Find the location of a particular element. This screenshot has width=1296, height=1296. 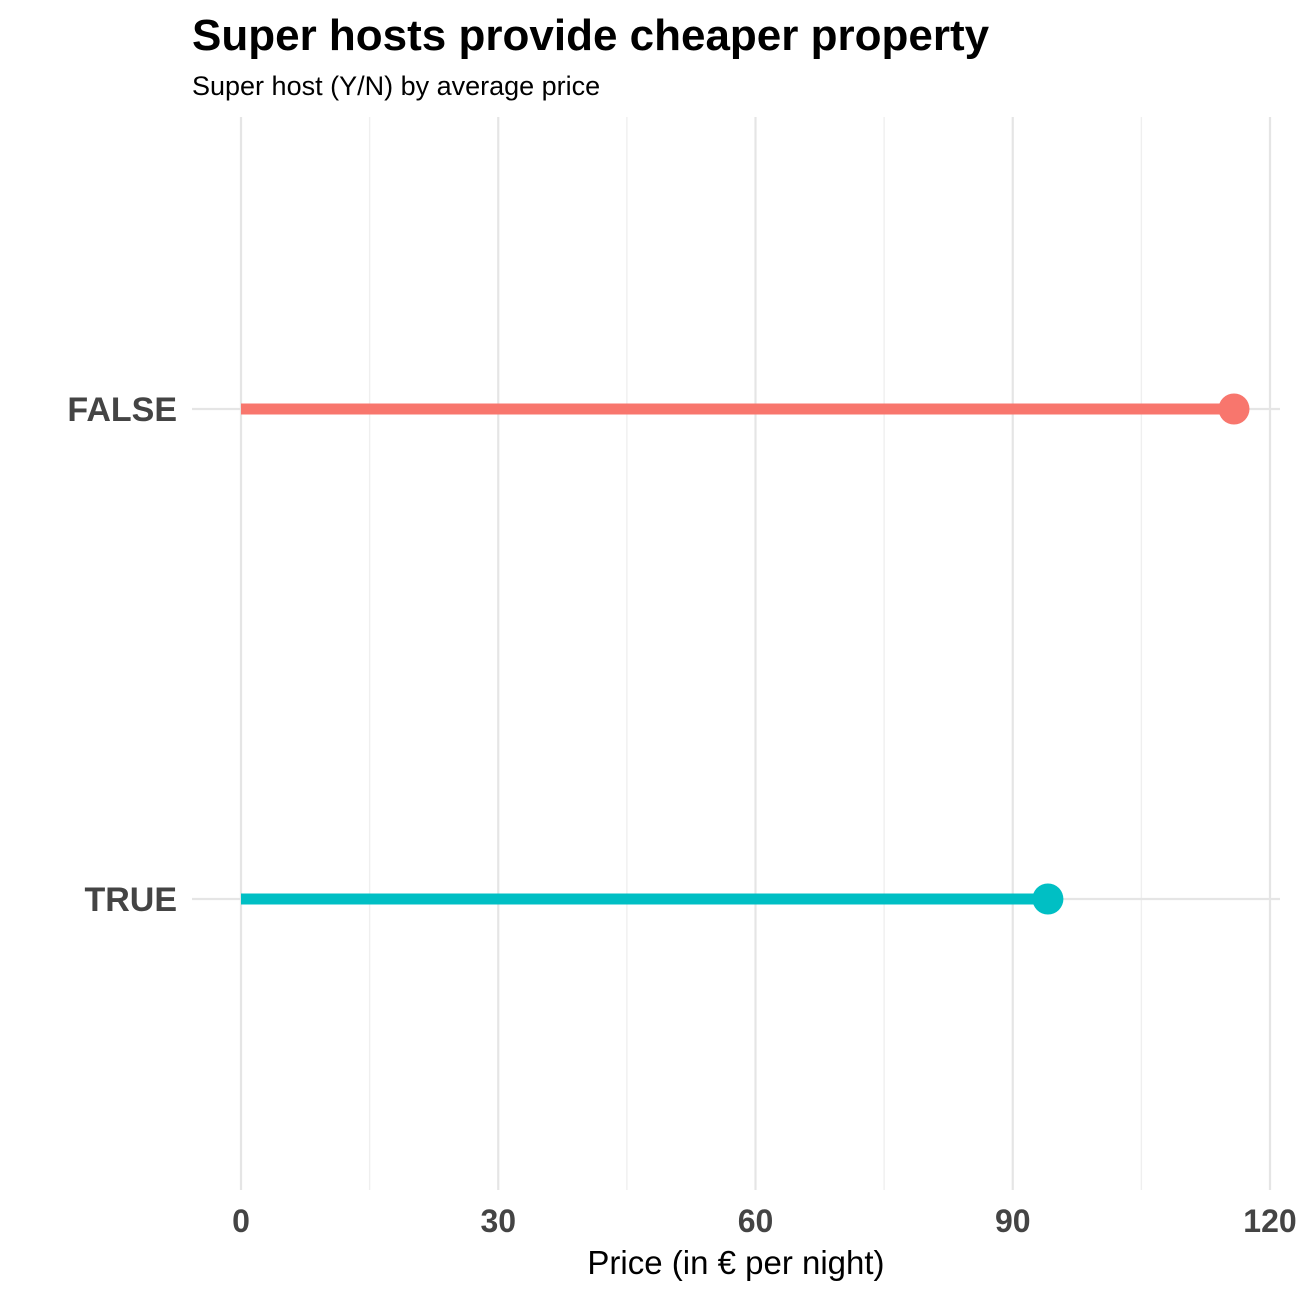

x-tick-label: 120 is located at coordinates (1269, 1221).